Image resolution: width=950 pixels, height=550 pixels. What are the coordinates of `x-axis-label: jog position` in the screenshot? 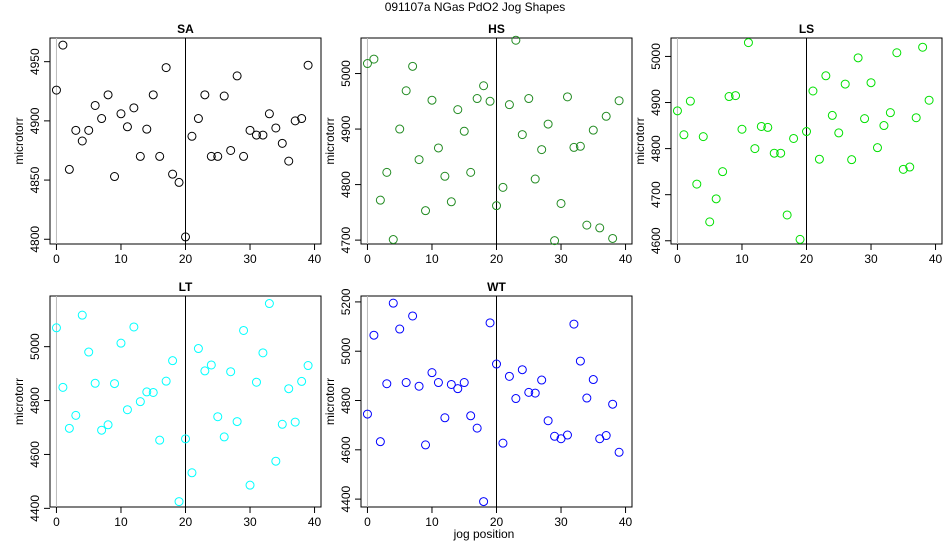 It's located at (484, 534).